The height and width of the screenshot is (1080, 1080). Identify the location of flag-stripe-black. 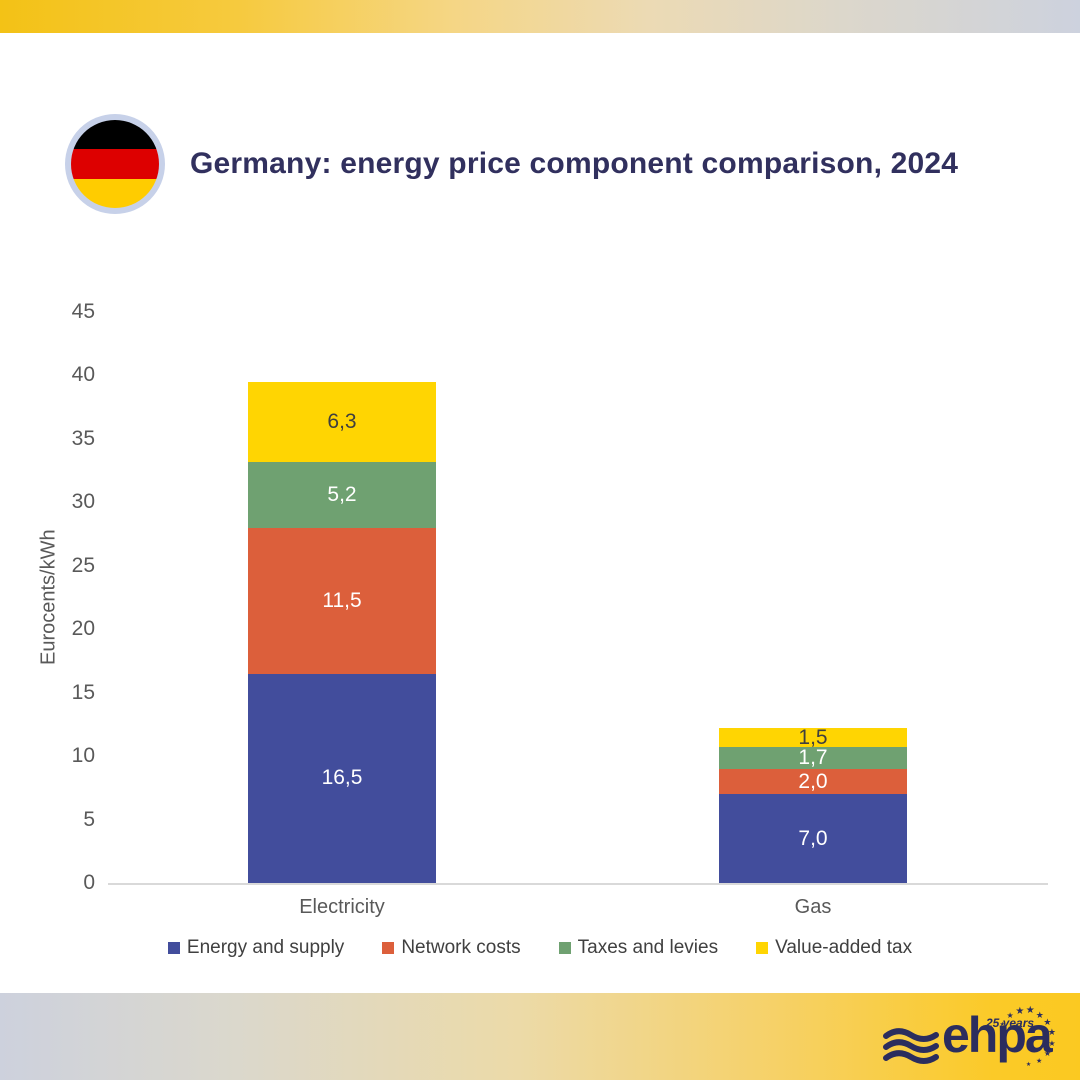
(115, 135).